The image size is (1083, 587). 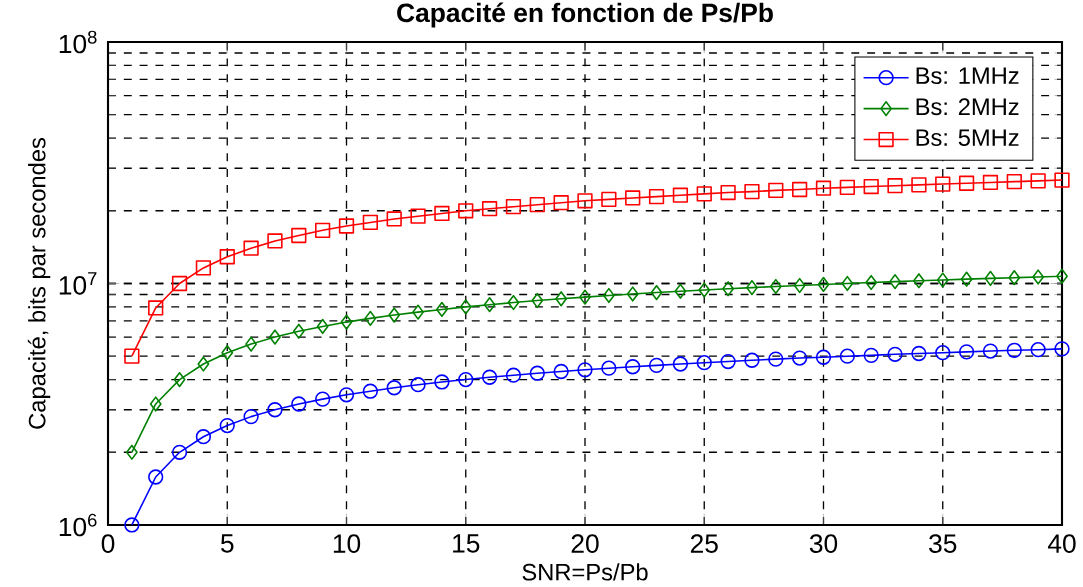 I want to click on x-tick-label: 10, so click(x=347, y=543).